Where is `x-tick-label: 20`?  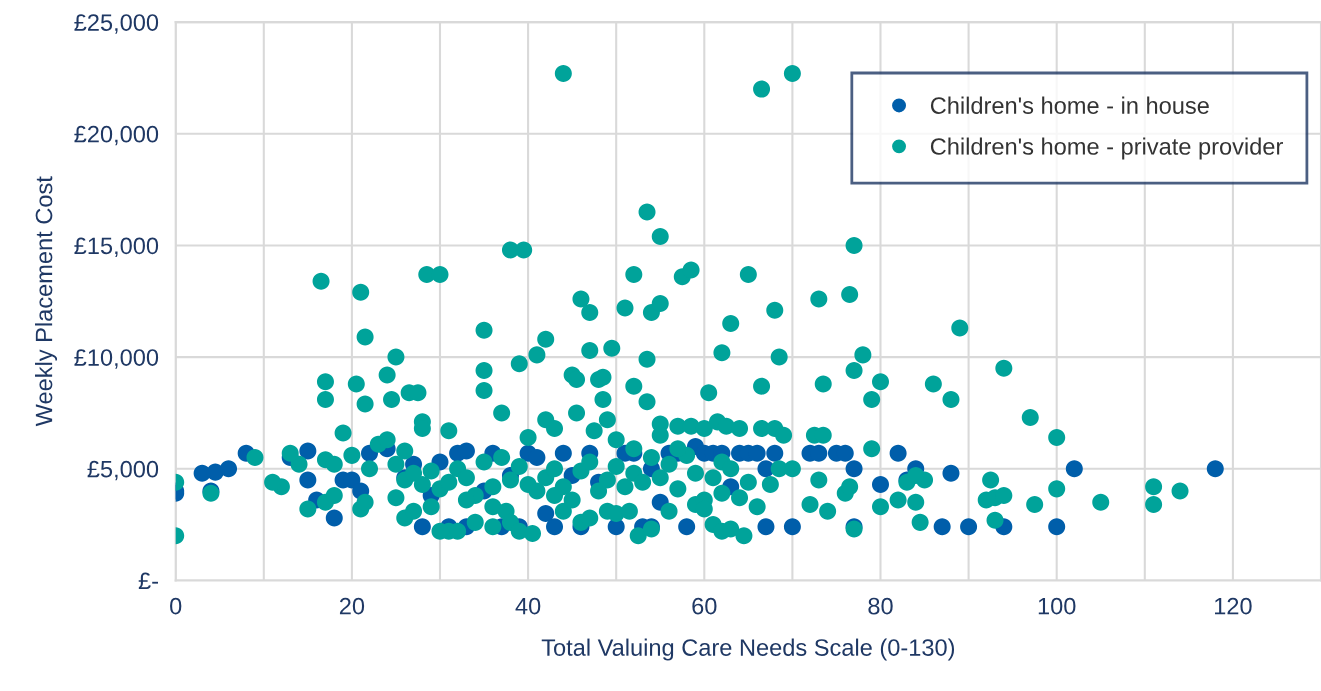
x-tick-label: 20 is located at coordinates (352, 606).